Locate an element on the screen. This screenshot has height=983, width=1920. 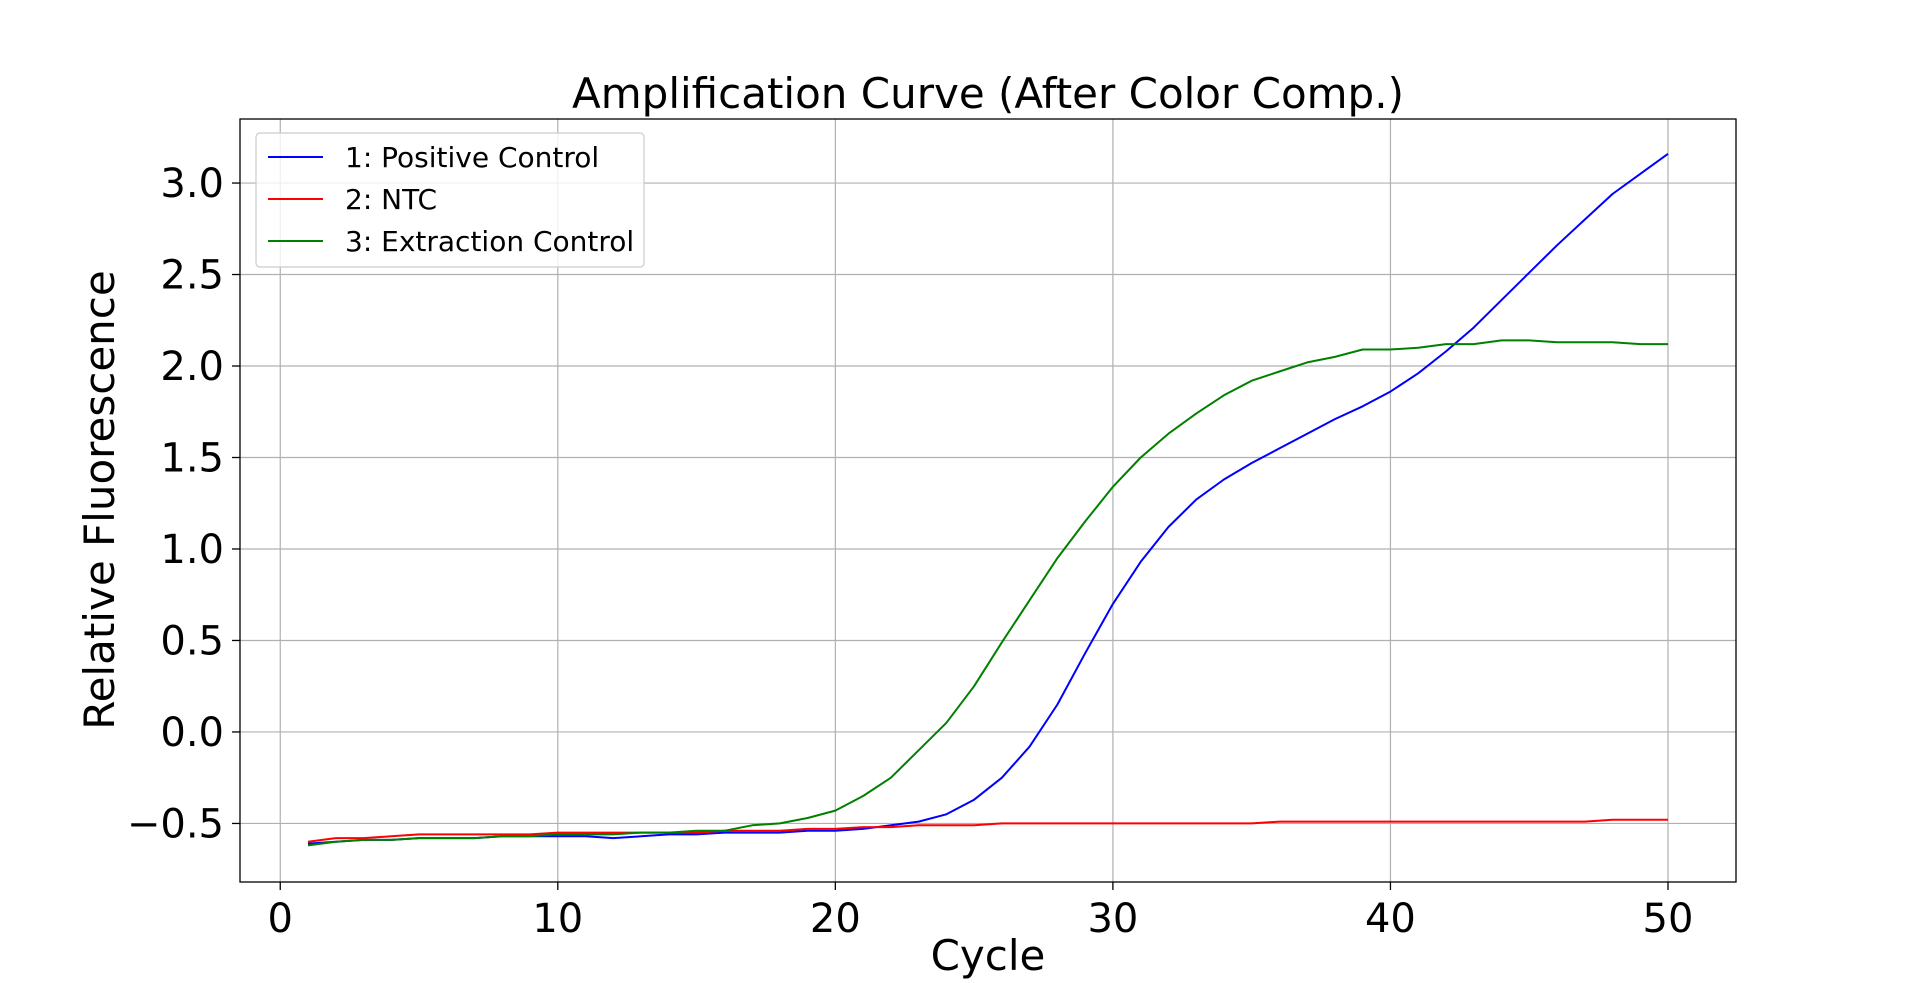
chart-title: Amplification Curve (After Color Comp.) is located at coordinates (988, 93).